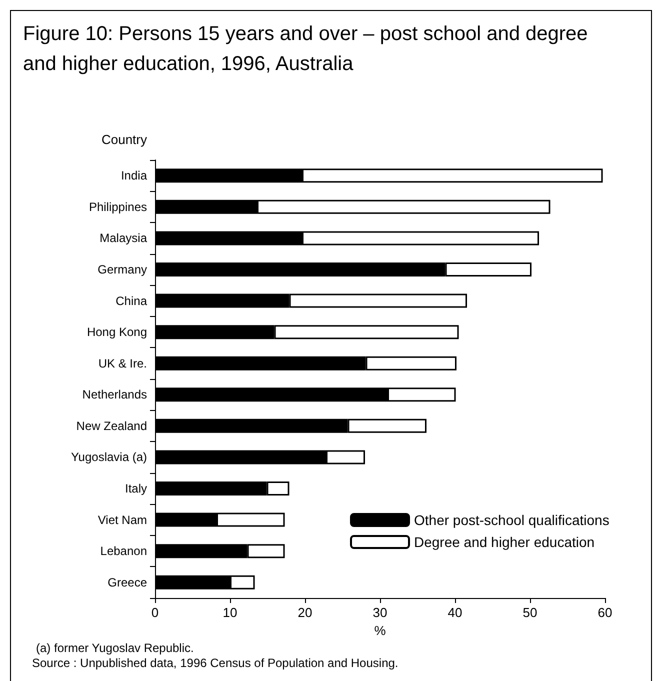  I want to click on y-tick-label: Philippines, so click(117, 207).